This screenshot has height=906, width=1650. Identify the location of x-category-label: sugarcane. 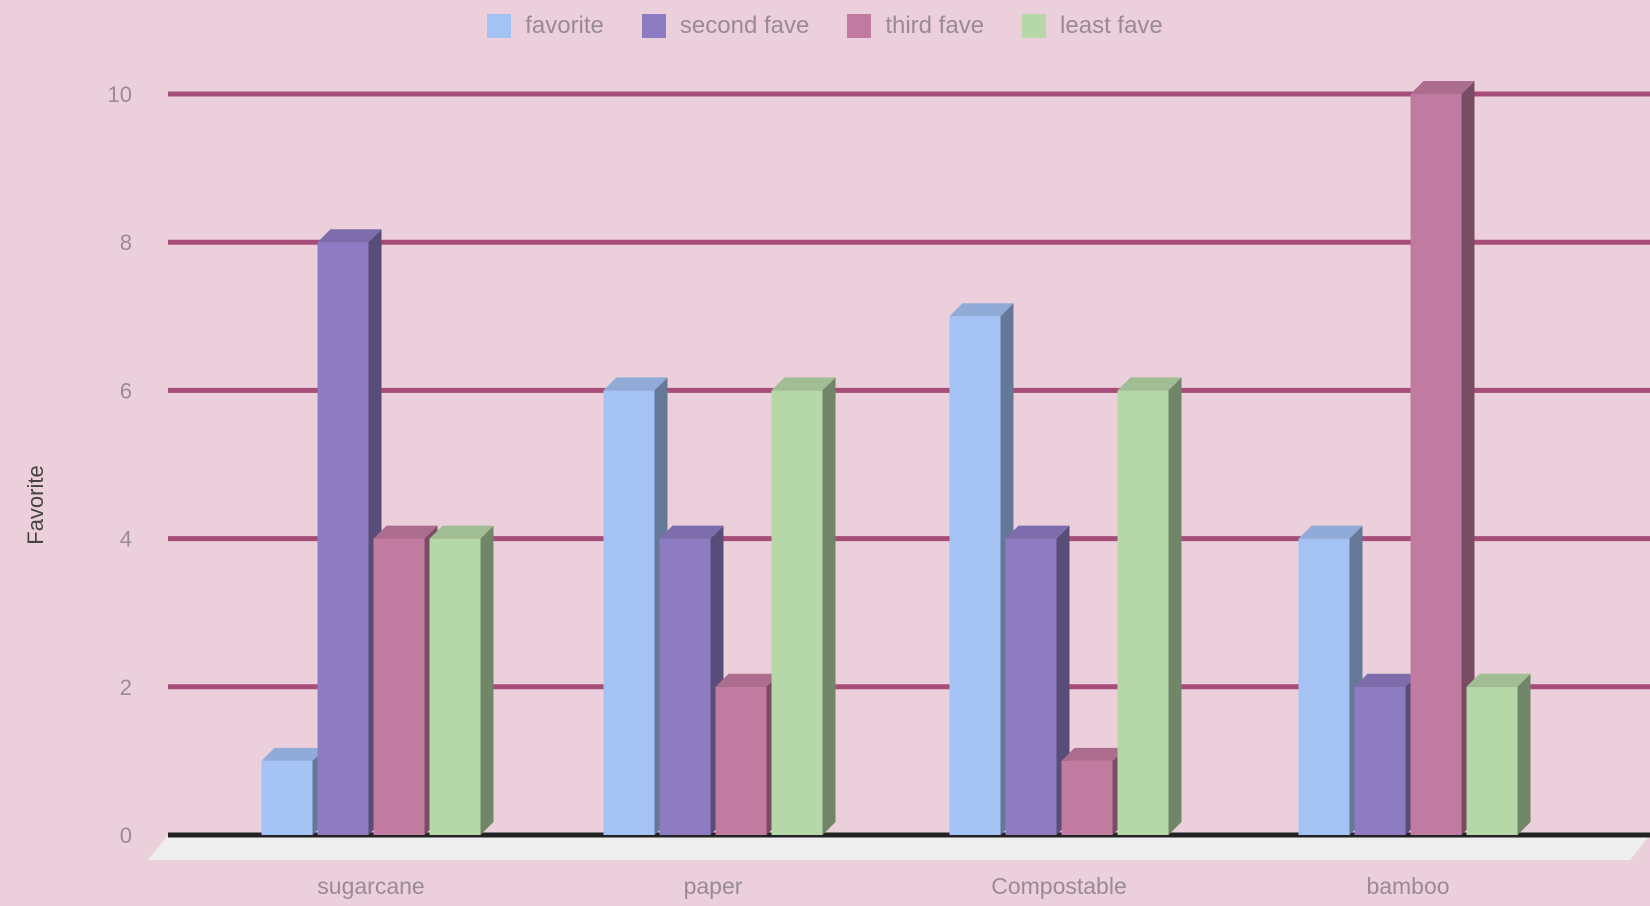
(370, 886).